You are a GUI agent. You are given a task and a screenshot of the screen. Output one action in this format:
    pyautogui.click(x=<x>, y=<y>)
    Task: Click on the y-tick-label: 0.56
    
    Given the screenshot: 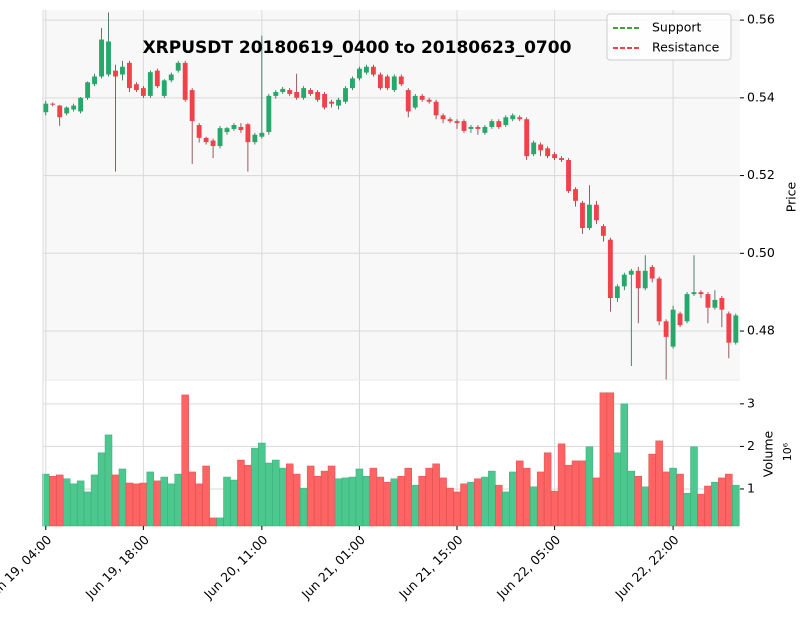 What is the action you would take?
    pyautogui.click(x=761, y=19)
    